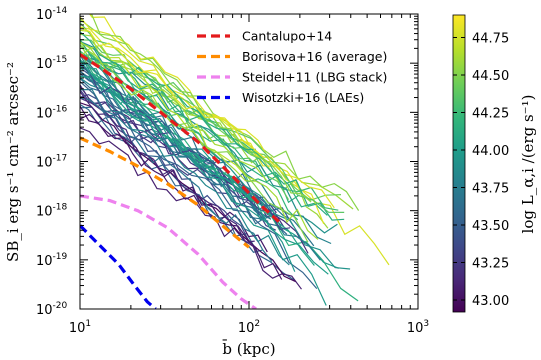  What do you see at coordinates (459, 163) in the screenshot?
I see `colorbar` at bounding box center [459, 163].